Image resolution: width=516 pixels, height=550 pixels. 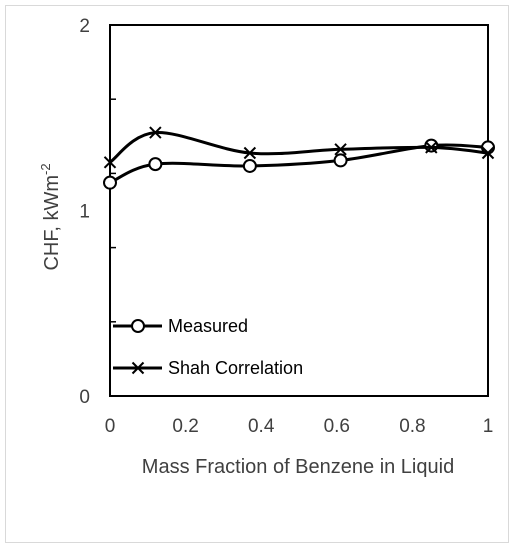 What do you see at coordinates (52, 223) in the screenshot?
I see `y-axis-title-text: CHF, kWm` at bounding box center [52, 223].